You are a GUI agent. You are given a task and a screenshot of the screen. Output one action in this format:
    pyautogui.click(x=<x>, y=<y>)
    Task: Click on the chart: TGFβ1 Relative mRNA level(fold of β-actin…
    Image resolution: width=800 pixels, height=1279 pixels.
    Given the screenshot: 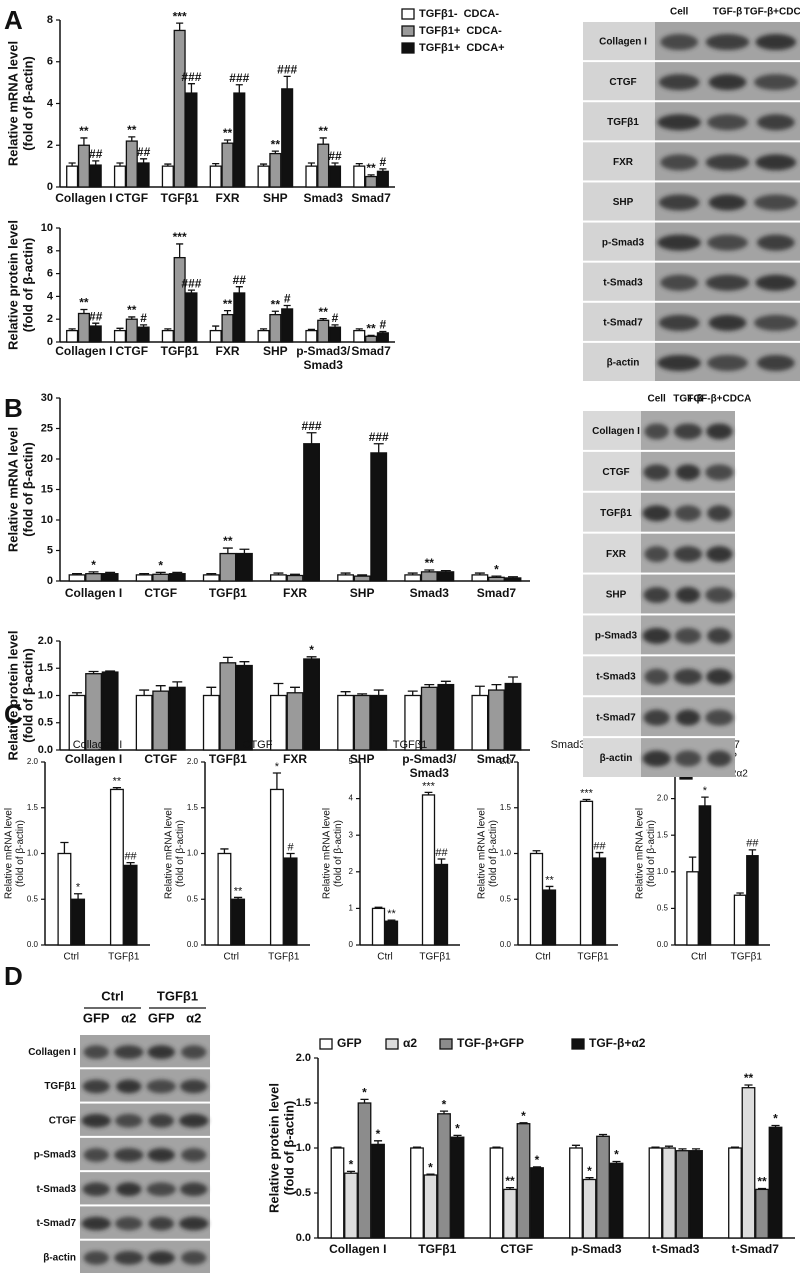 What is the action you would take?
    pyautogui.click(x=390, y=851)
    